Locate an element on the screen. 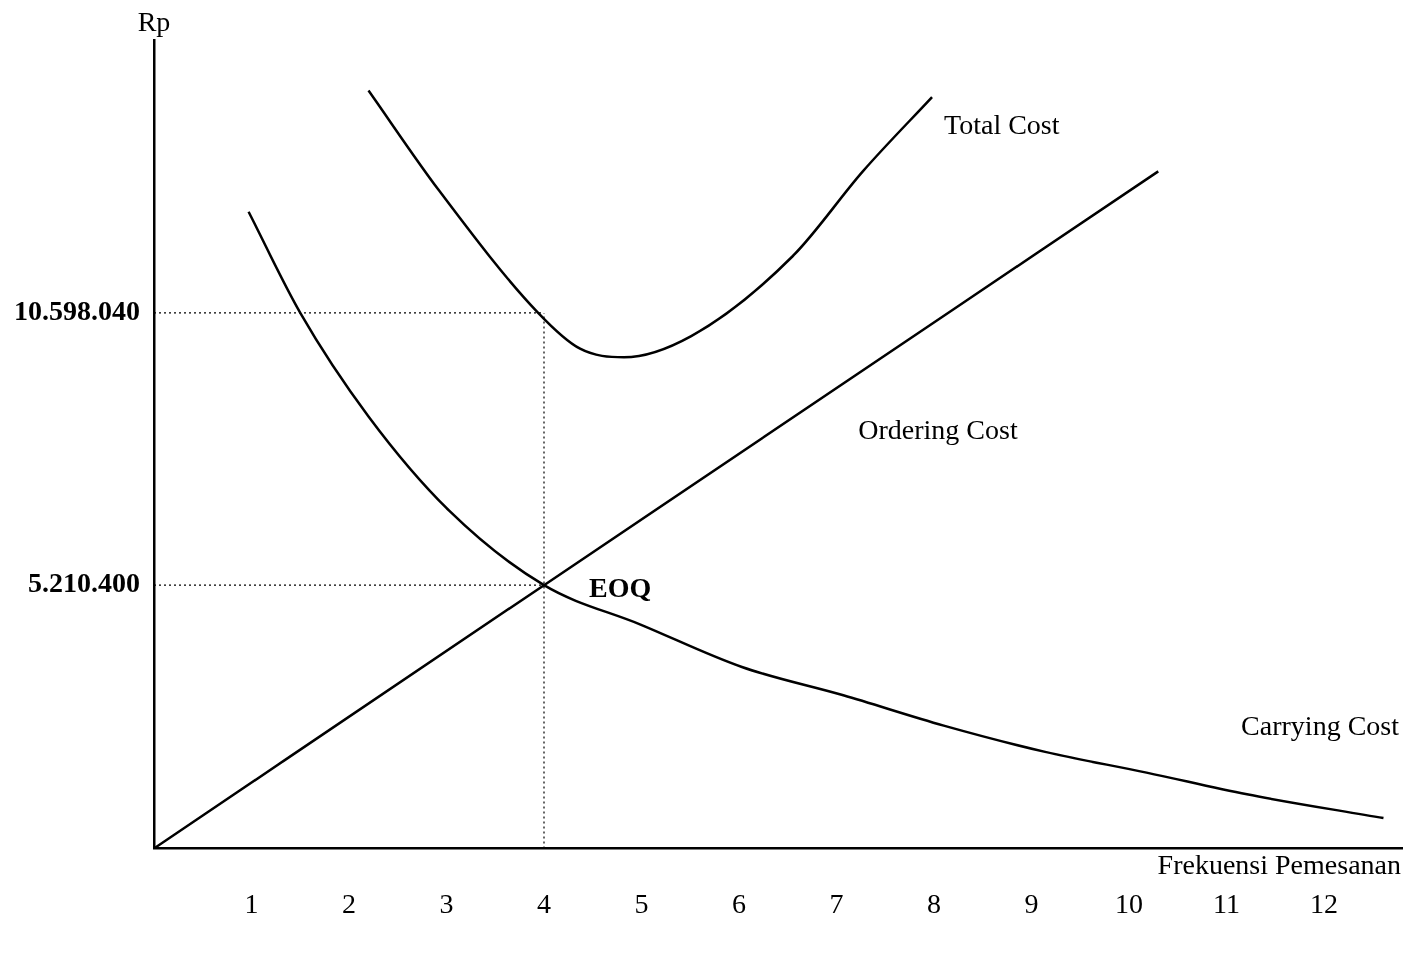 The height and width of the screenshot is (967, 1407). x-tick-label: 8 is located at coordinates (934, 903).